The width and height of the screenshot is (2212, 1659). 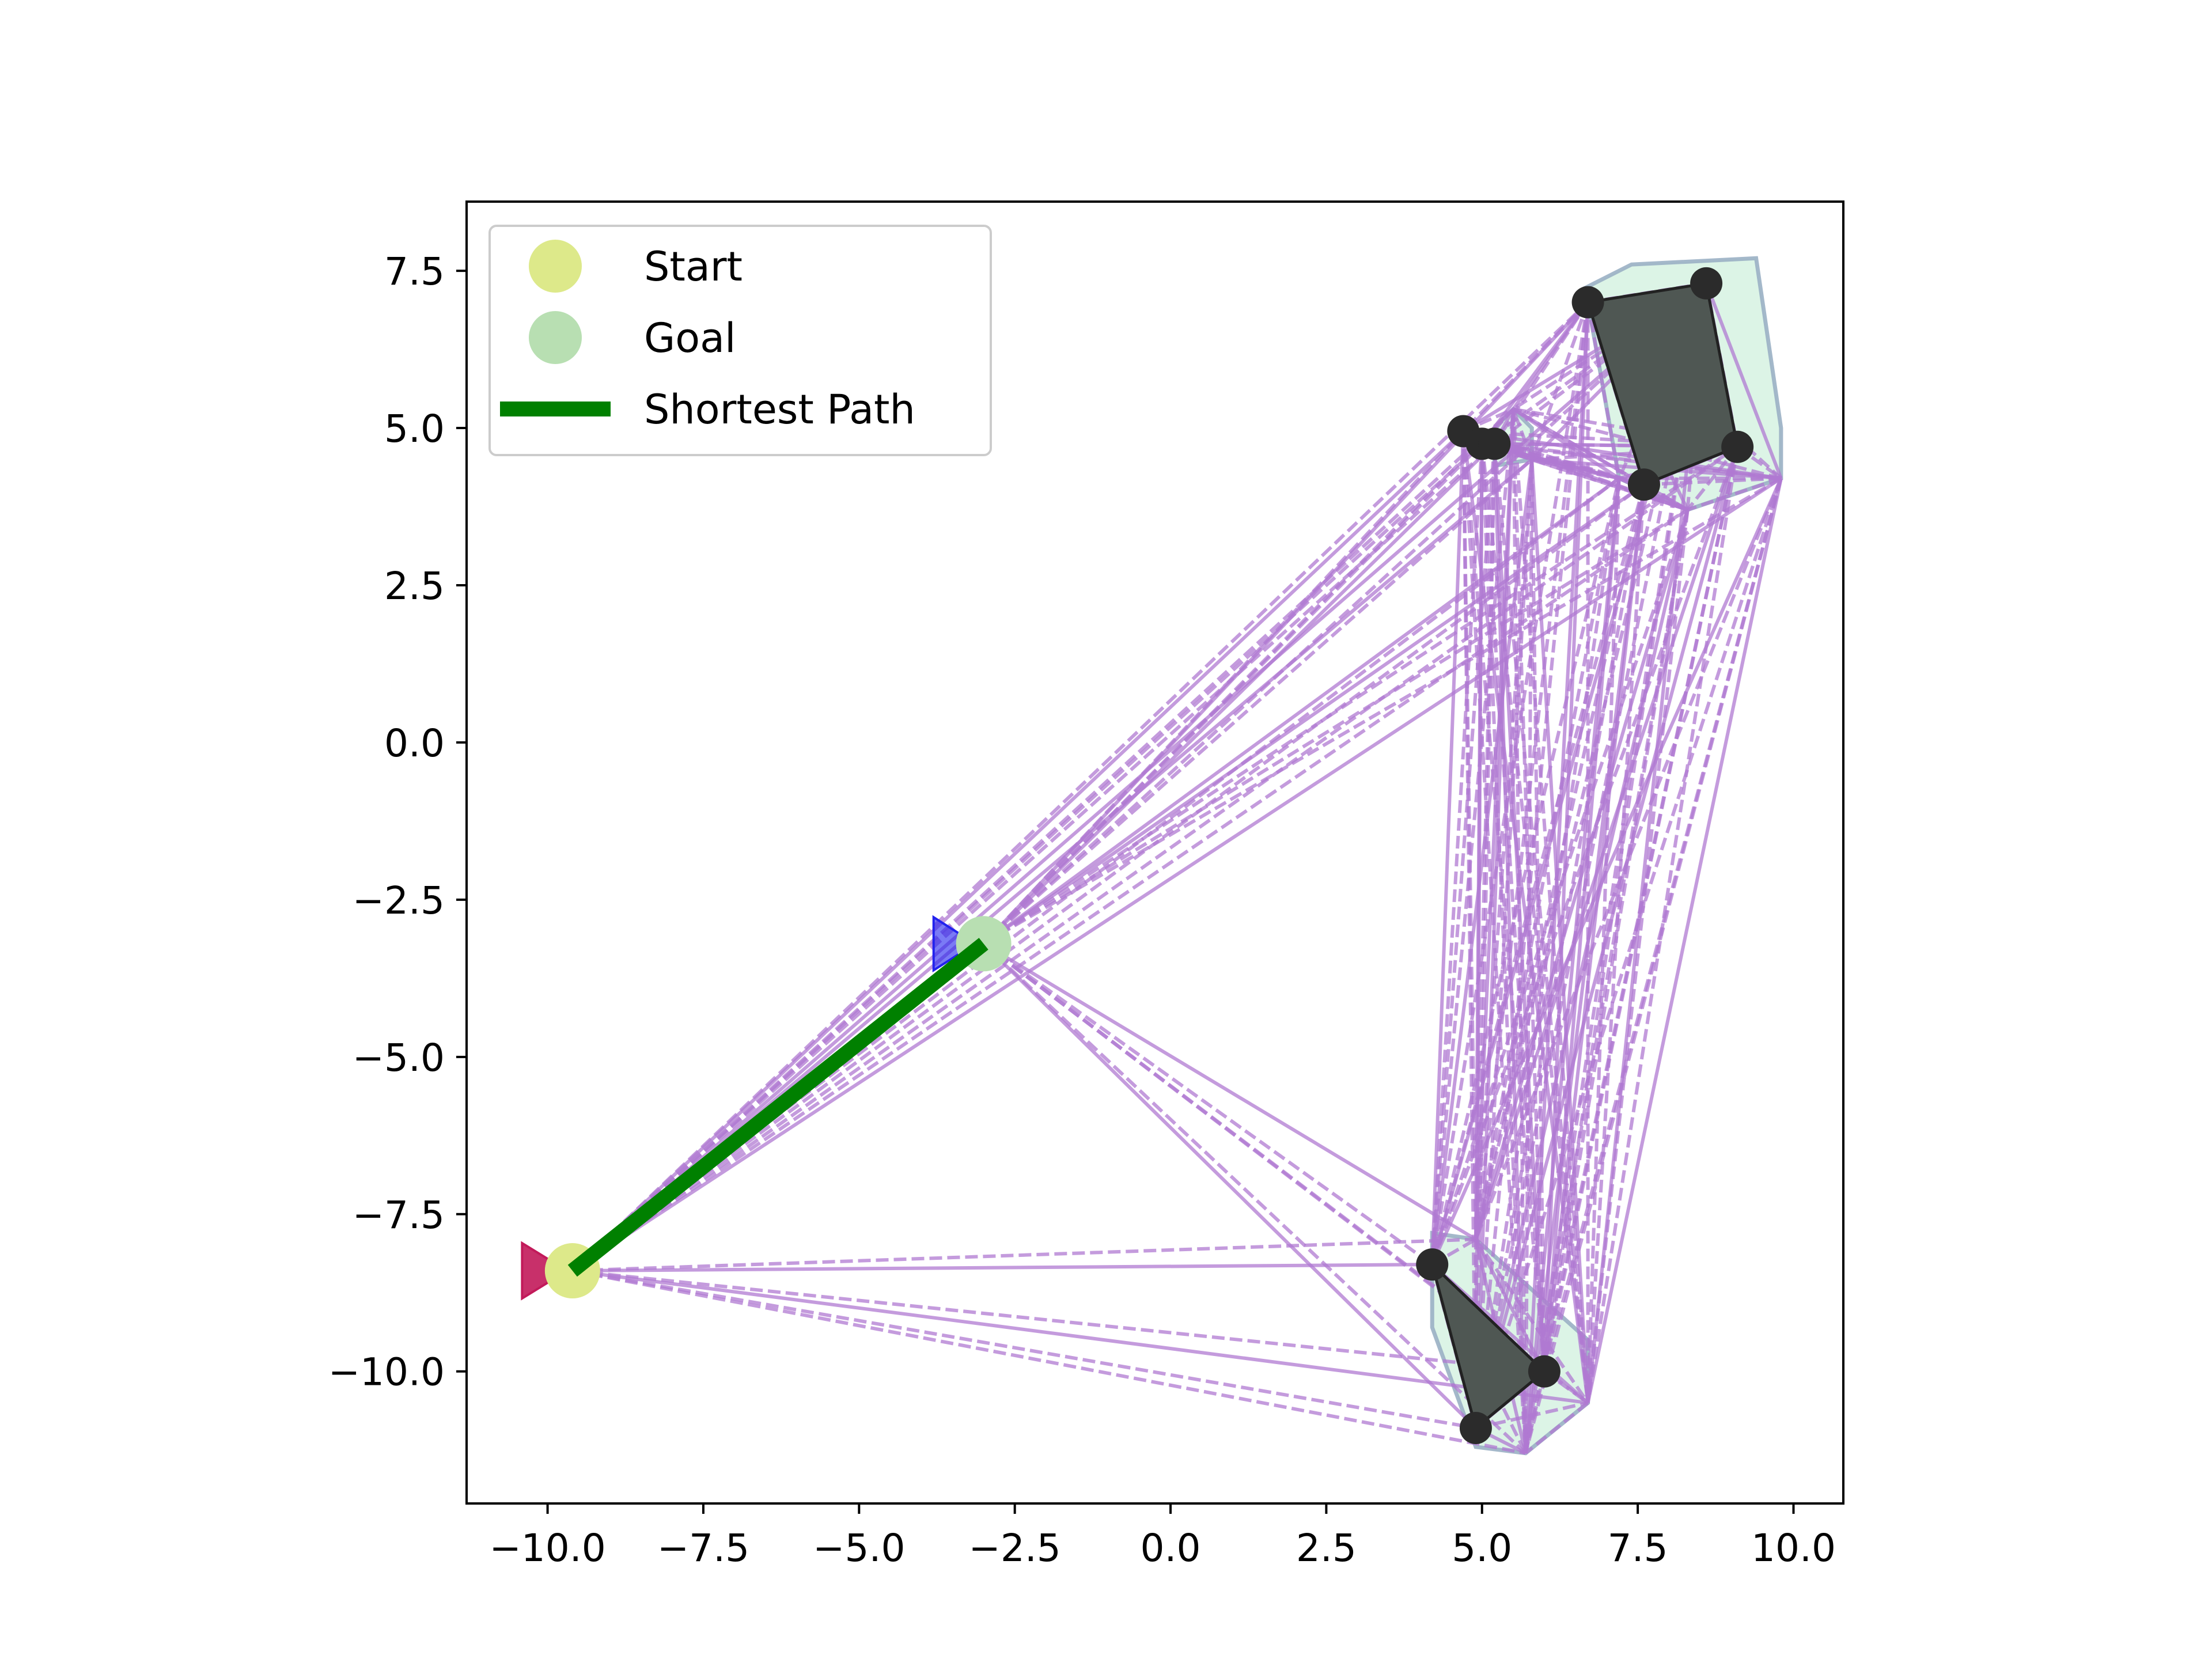 What do you see at coordinates (777, 1107) in the screenshot?
I see `shortest-path-line` at bounding box center [777, 1107].